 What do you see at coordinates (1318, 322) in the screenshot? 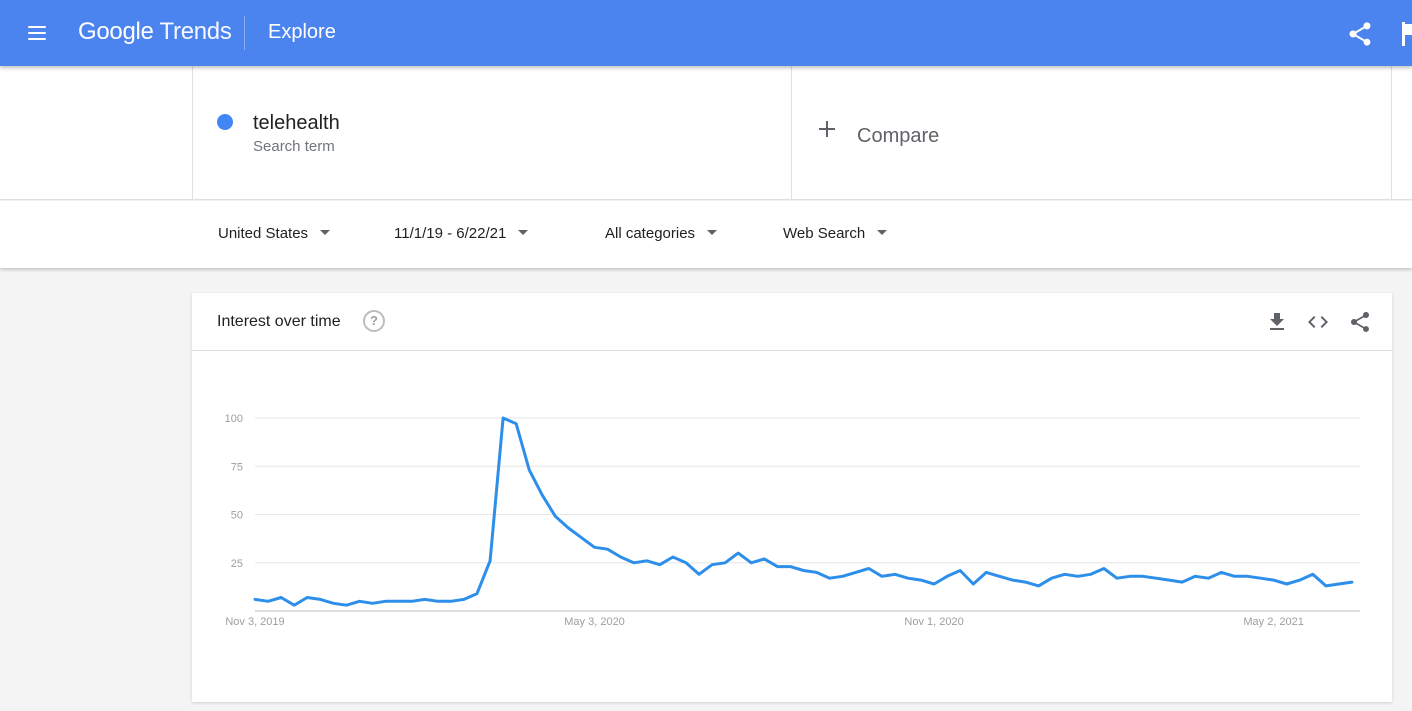
I see `embed-icon` at bounding box center [1318, 322].